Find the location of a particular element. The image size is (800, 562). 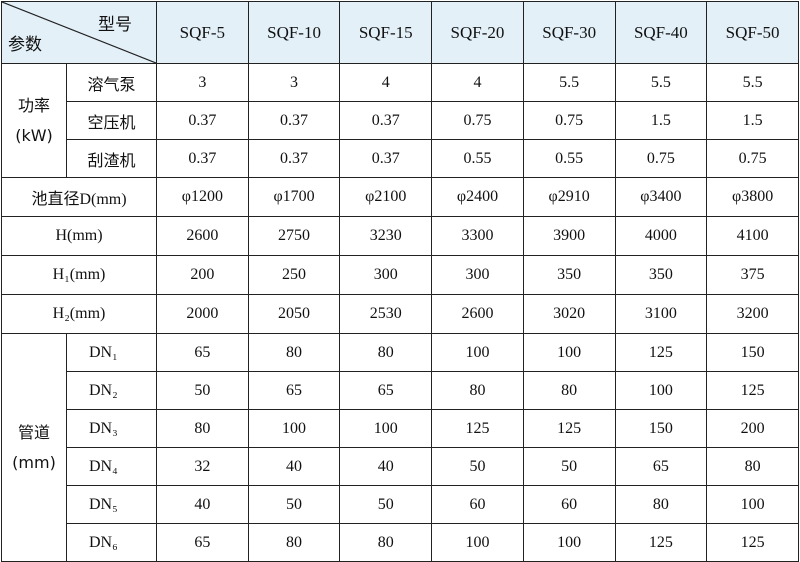

table-row: H(mm) 2600 2750 3230 3300 3900 4000 4100 is located at coordinates (400, 236).